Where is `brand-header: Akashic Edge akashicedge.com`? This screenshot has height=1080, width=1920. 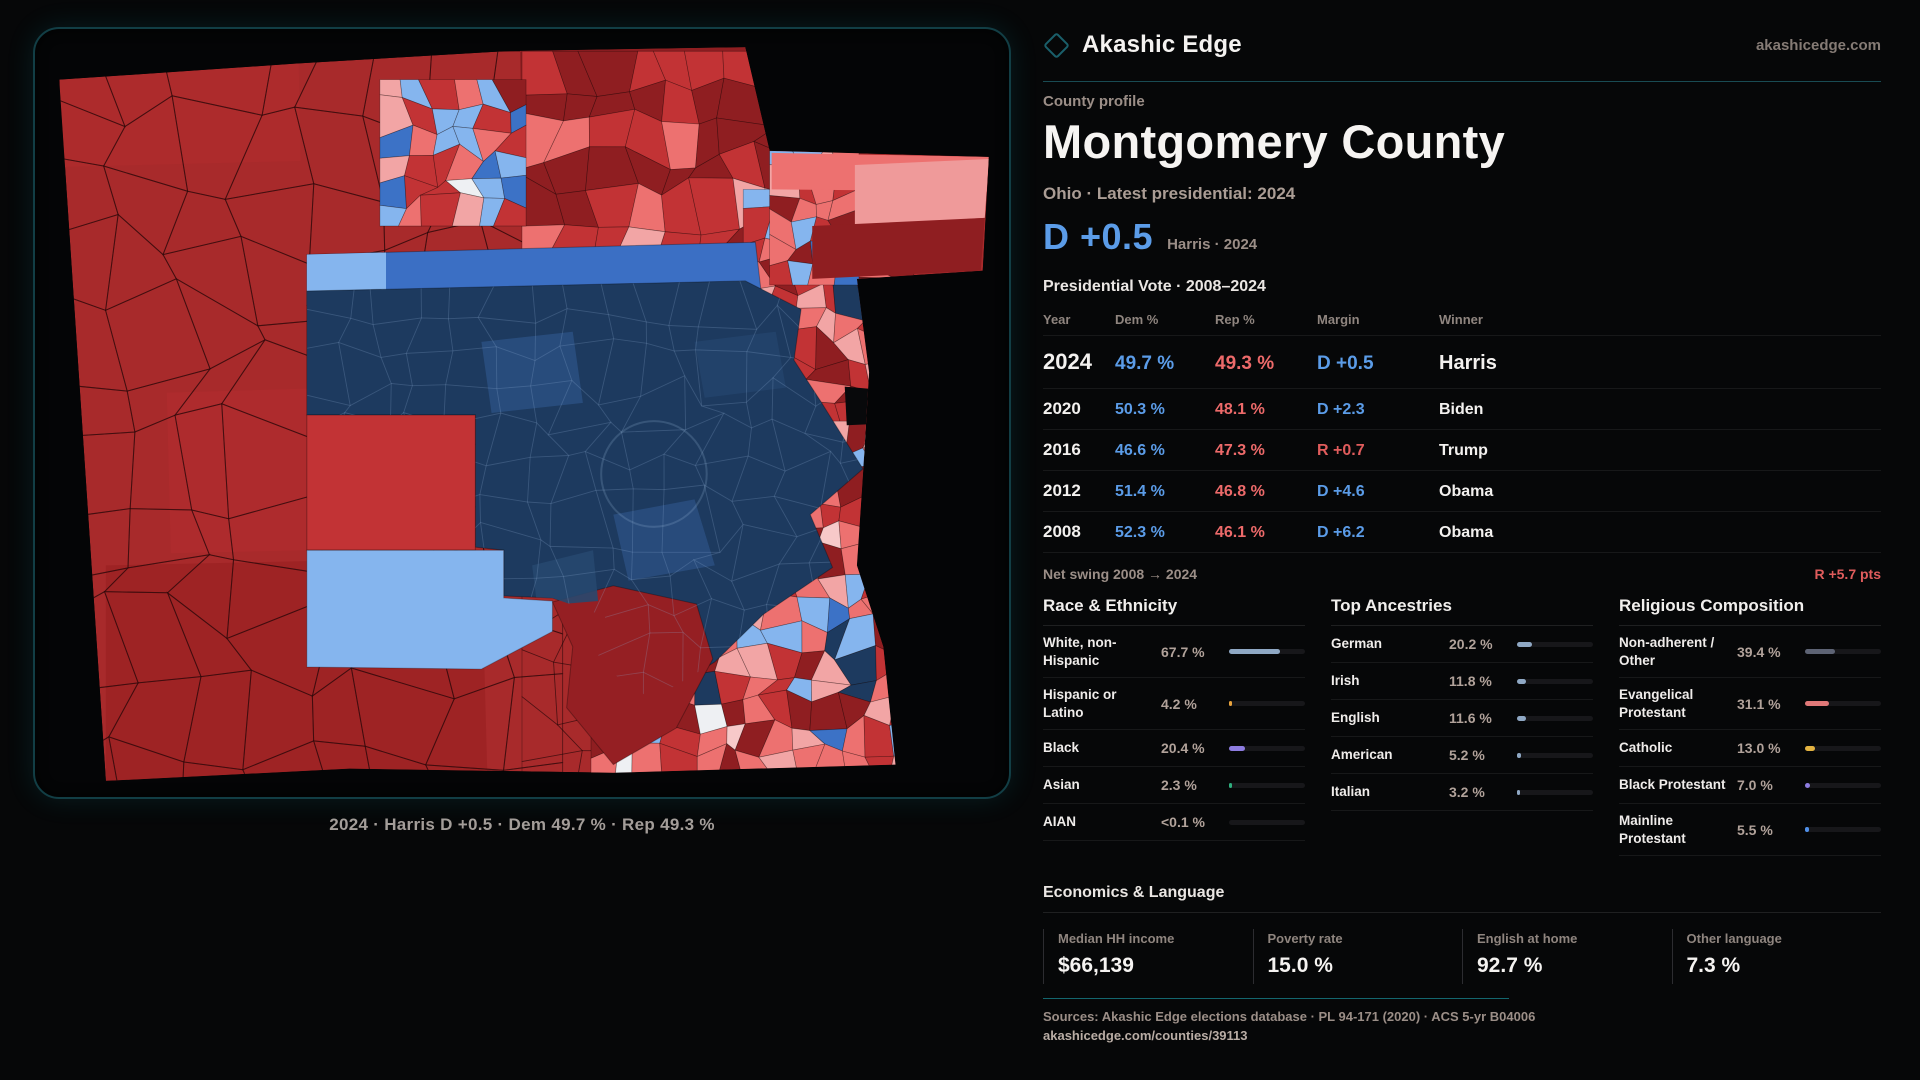
brand-header: Akashic Edge akashicedge.com is located at coordinates (1462, 45).